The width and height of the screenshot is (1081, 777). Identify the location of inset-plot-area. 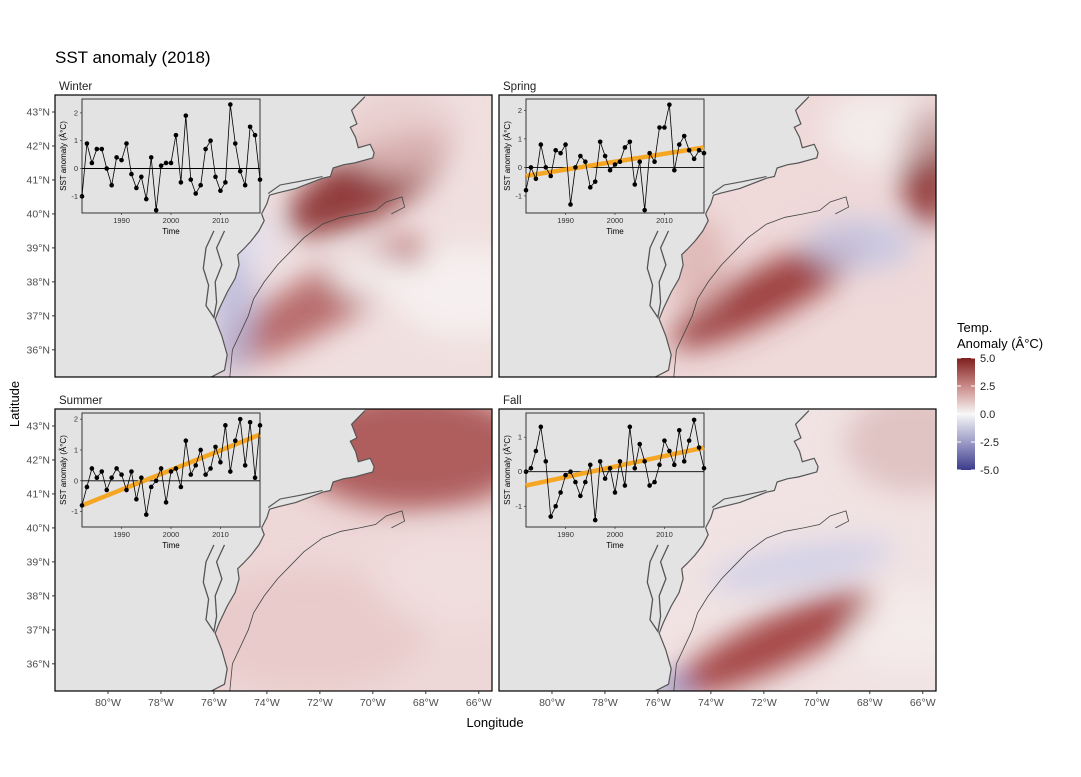
(615, 156).